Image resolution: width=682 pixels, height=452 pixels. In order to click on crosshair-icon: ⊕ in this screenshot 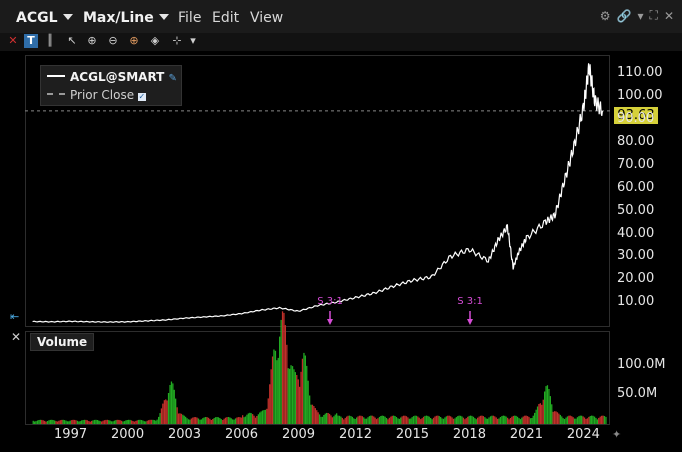, I will do `click(134, 40)`.